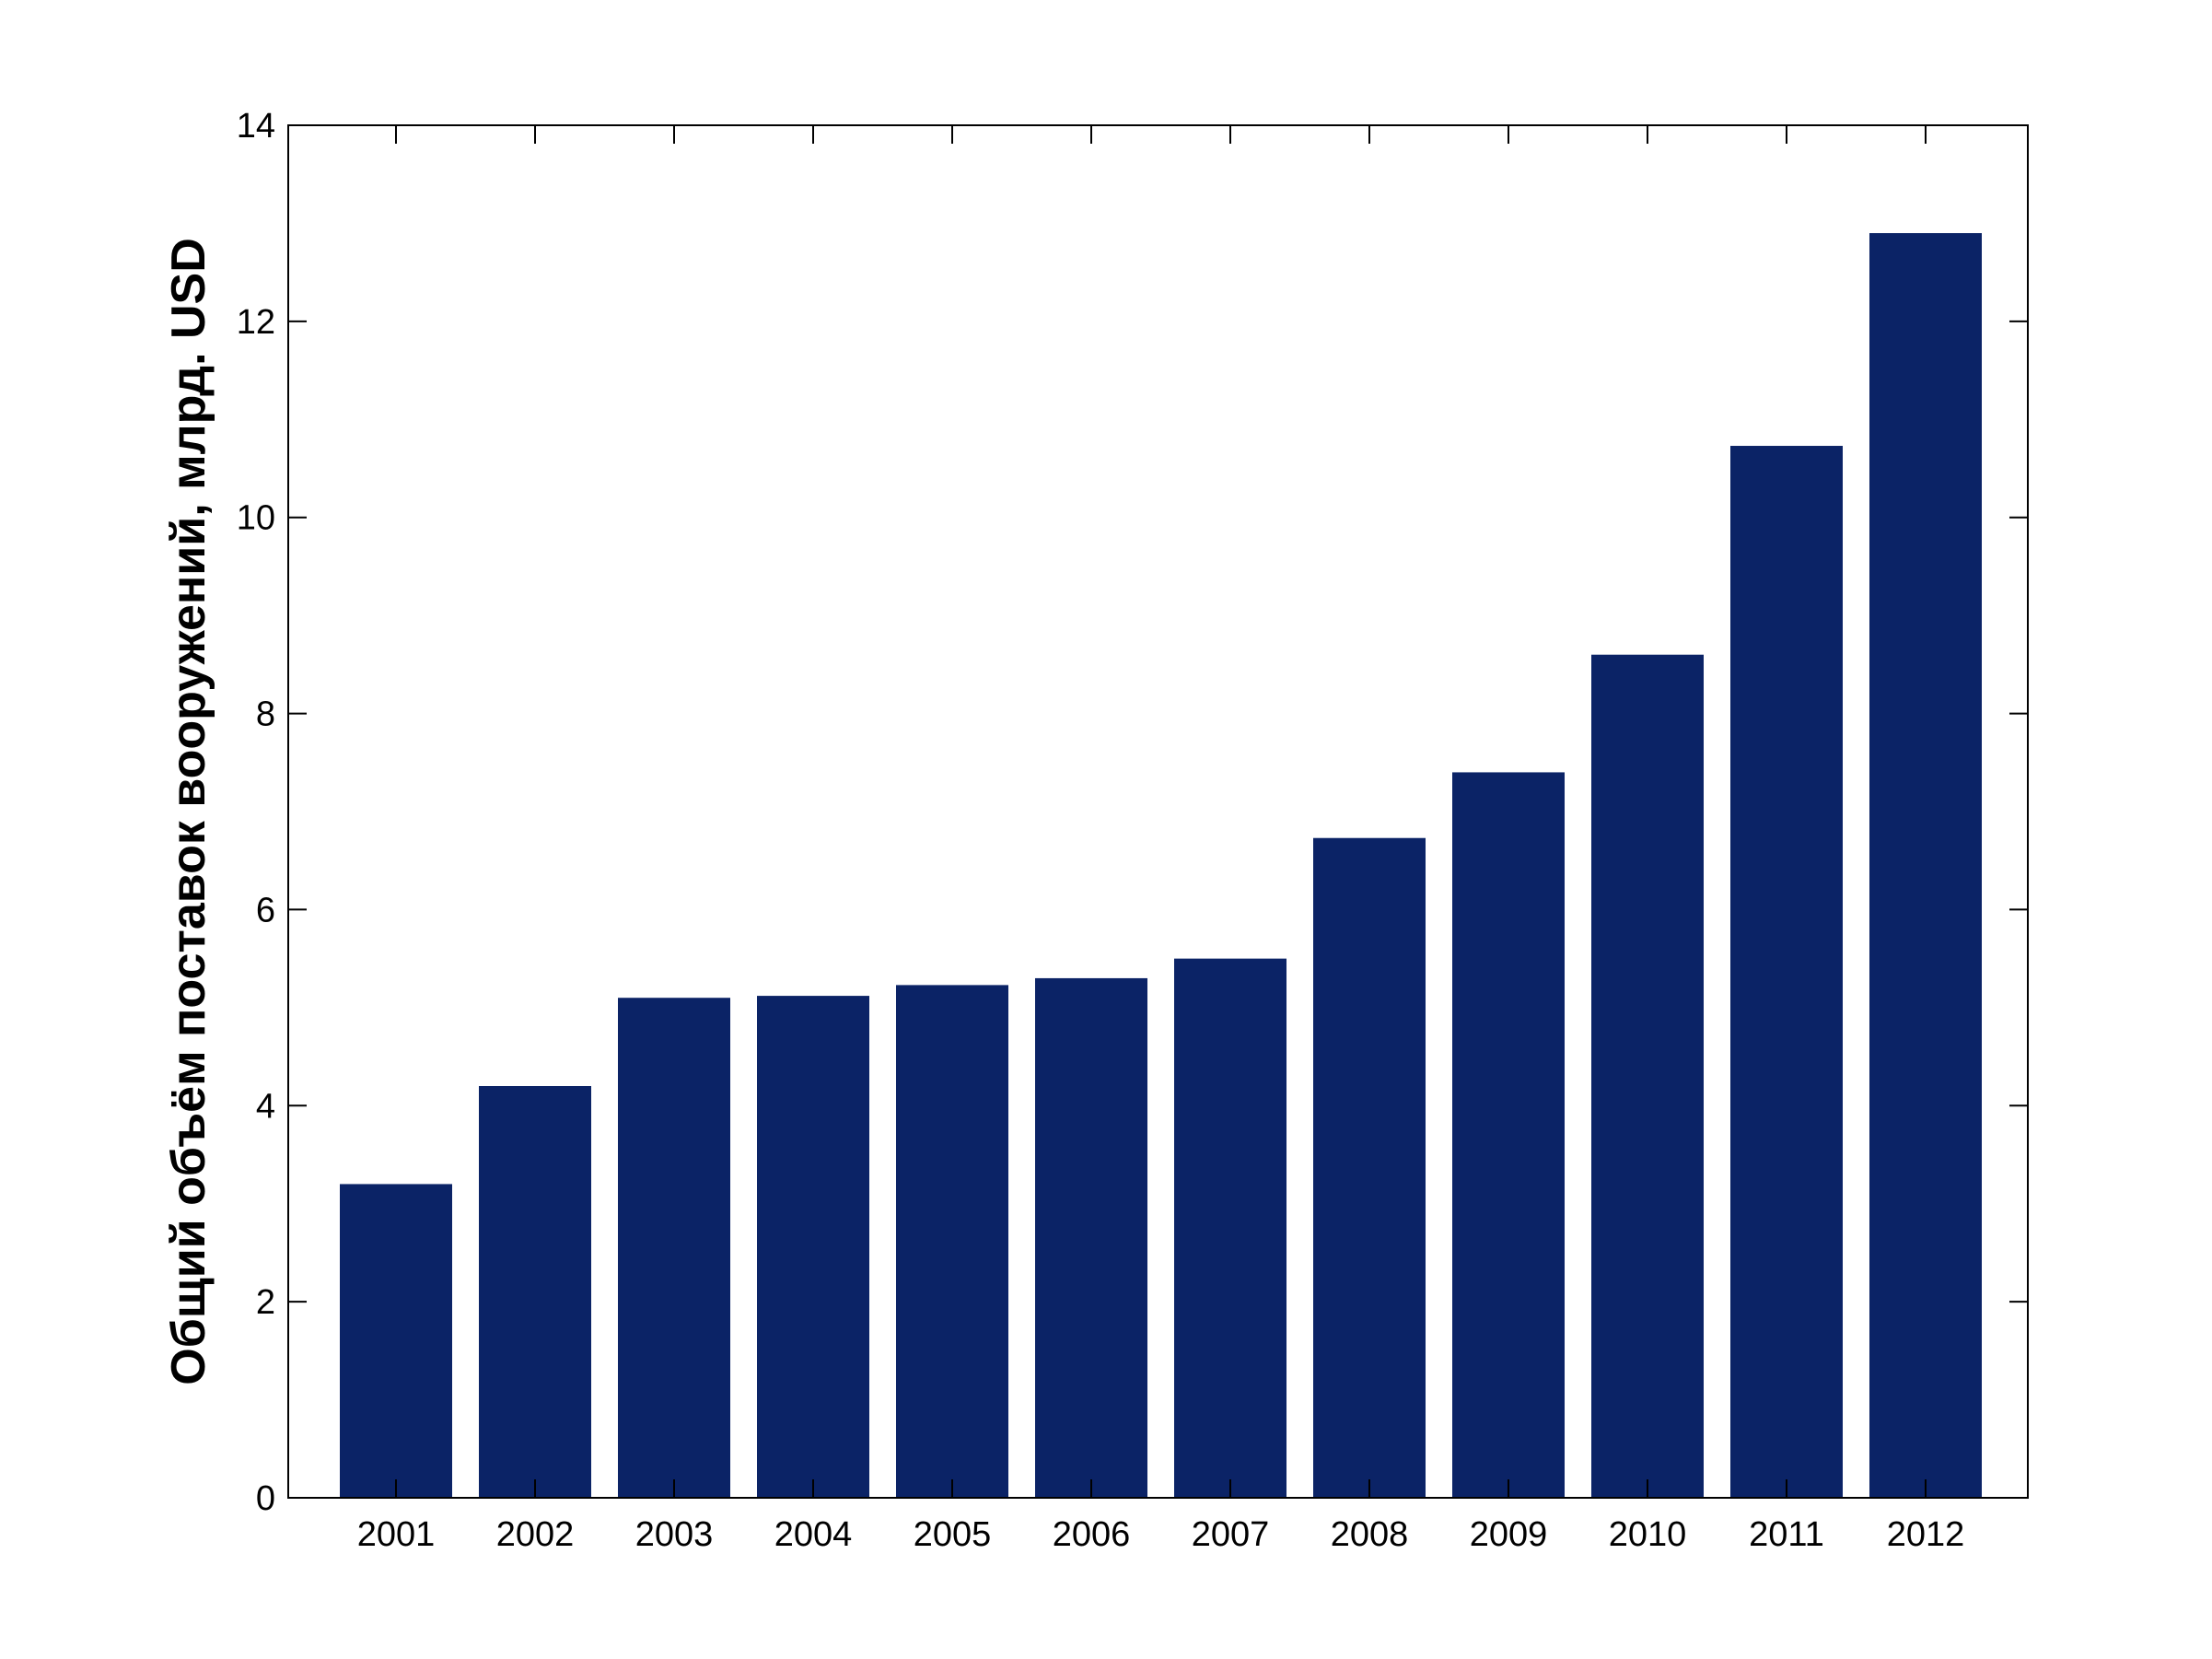  Describe the element at coordinates (674, 1248) in the screenshot. I see `bar-2003` at that location.